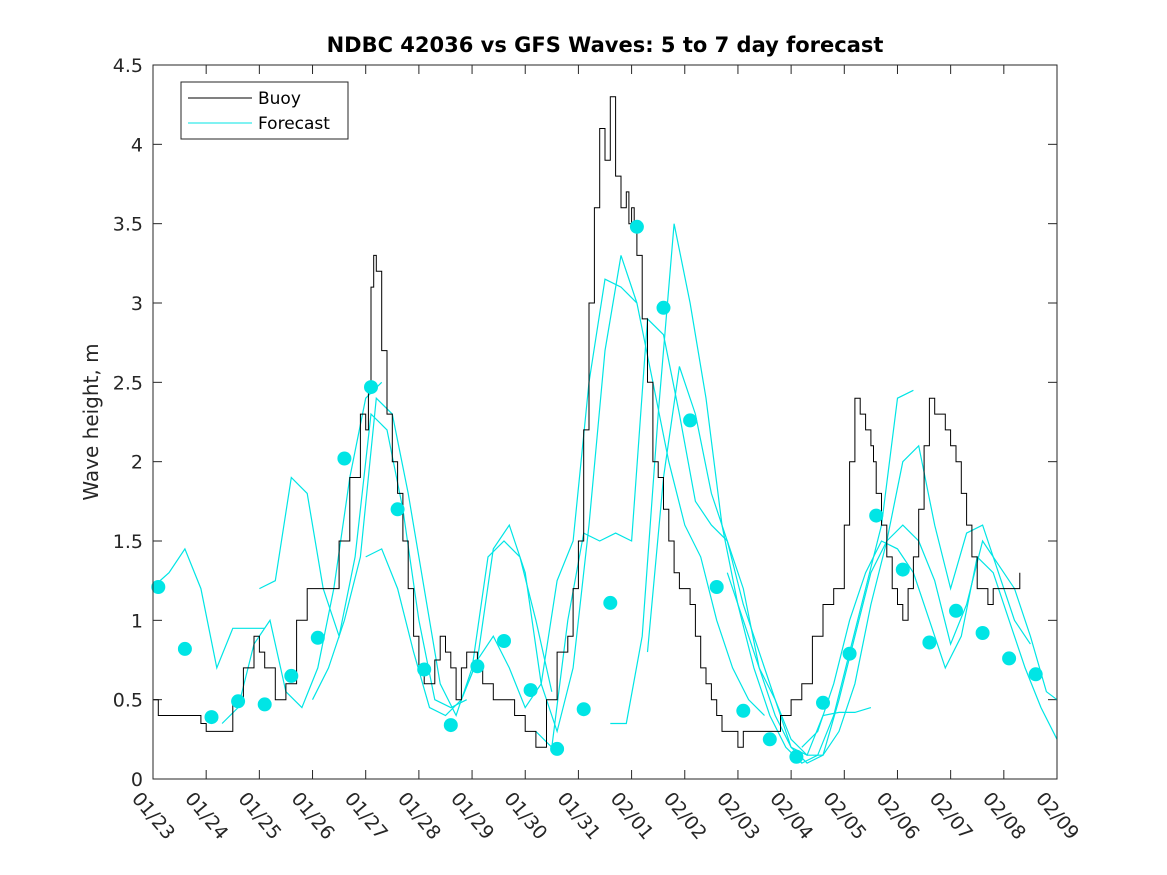 This screenshot has width=1167, height=875. What do you see at coordinates (91, 421) in the screenshot?
I see `y-axis-label: Wave height, m` at bounding box center [91, 421].